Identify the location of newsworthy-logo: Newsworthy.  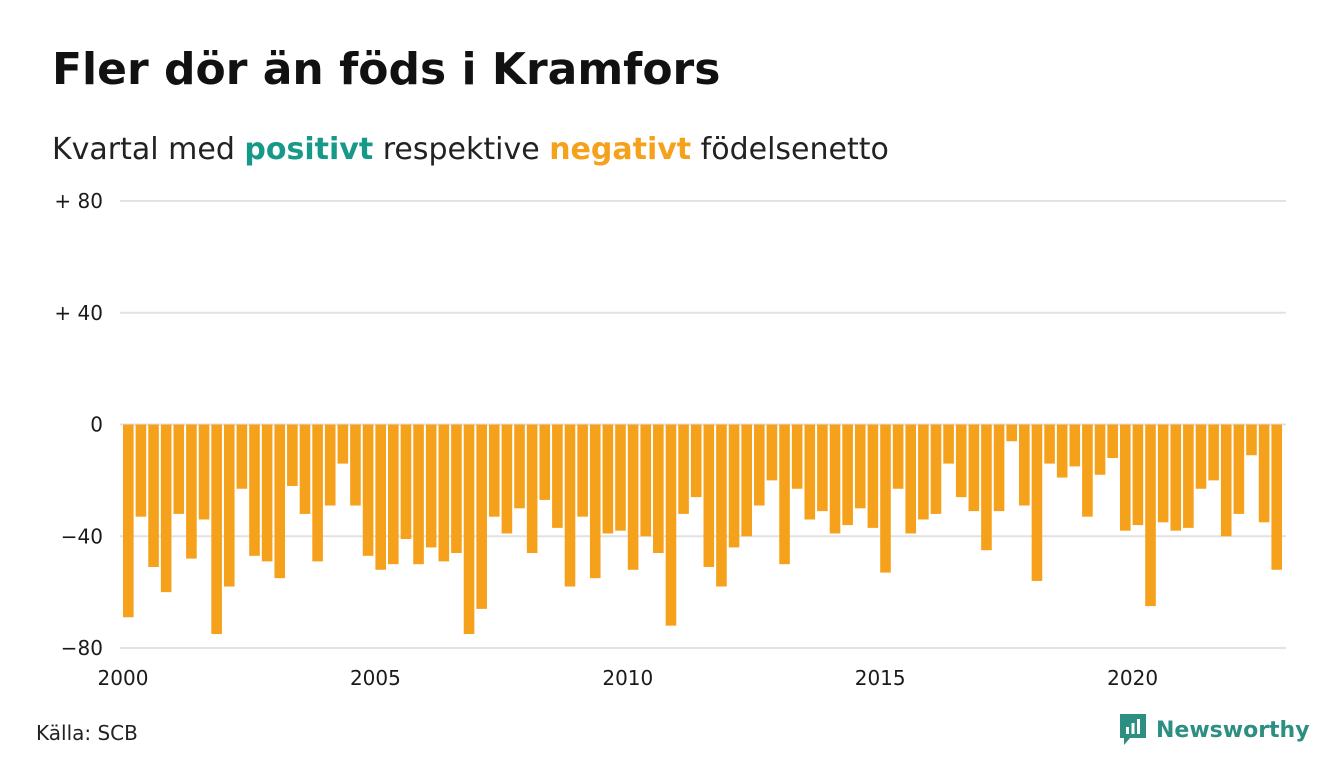
(1214, 730).